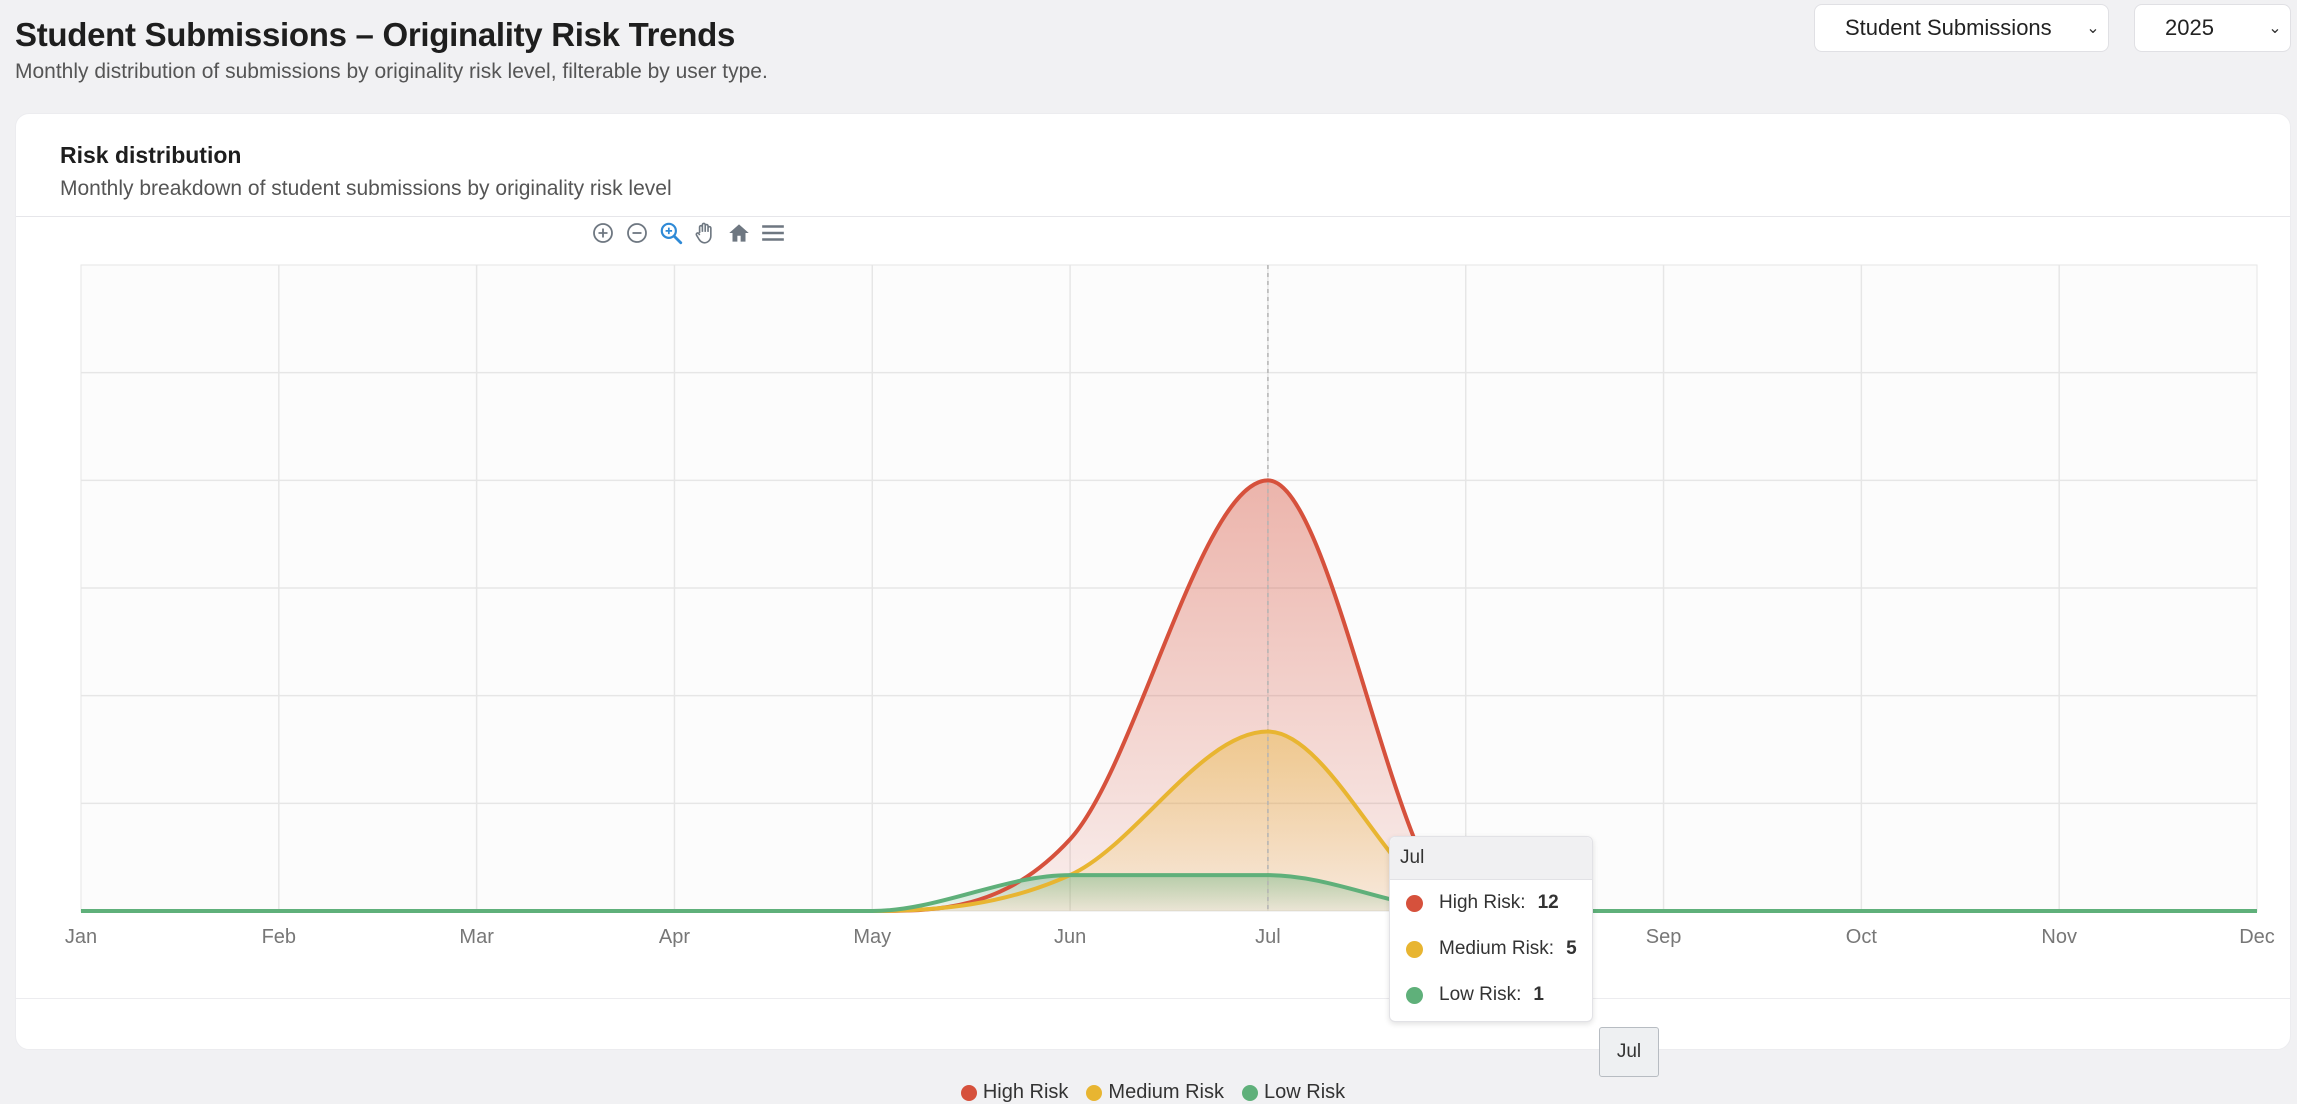  I want to click on tooltip-title: Jul, so click(1491, 858).